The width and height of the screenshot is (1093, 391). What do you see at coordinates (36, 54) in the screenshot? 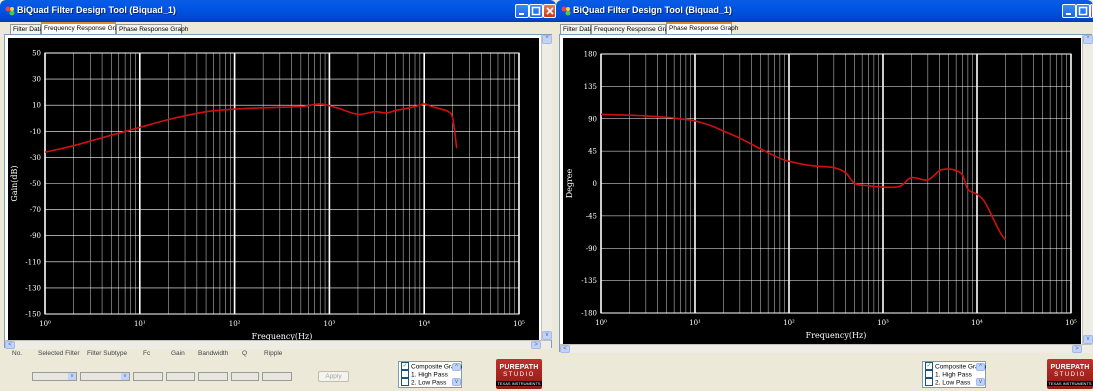
I see `y-tick-label: 50` at bounding box center [36, 54].